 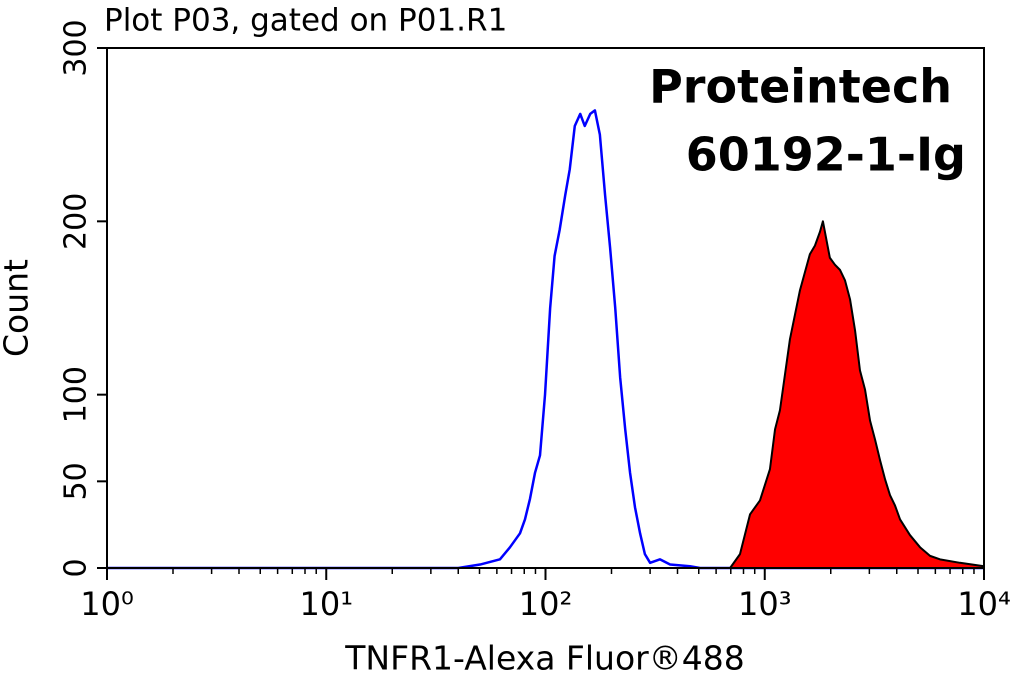 I want to click on y-tick-label: 300, so click(x=76, y=47).